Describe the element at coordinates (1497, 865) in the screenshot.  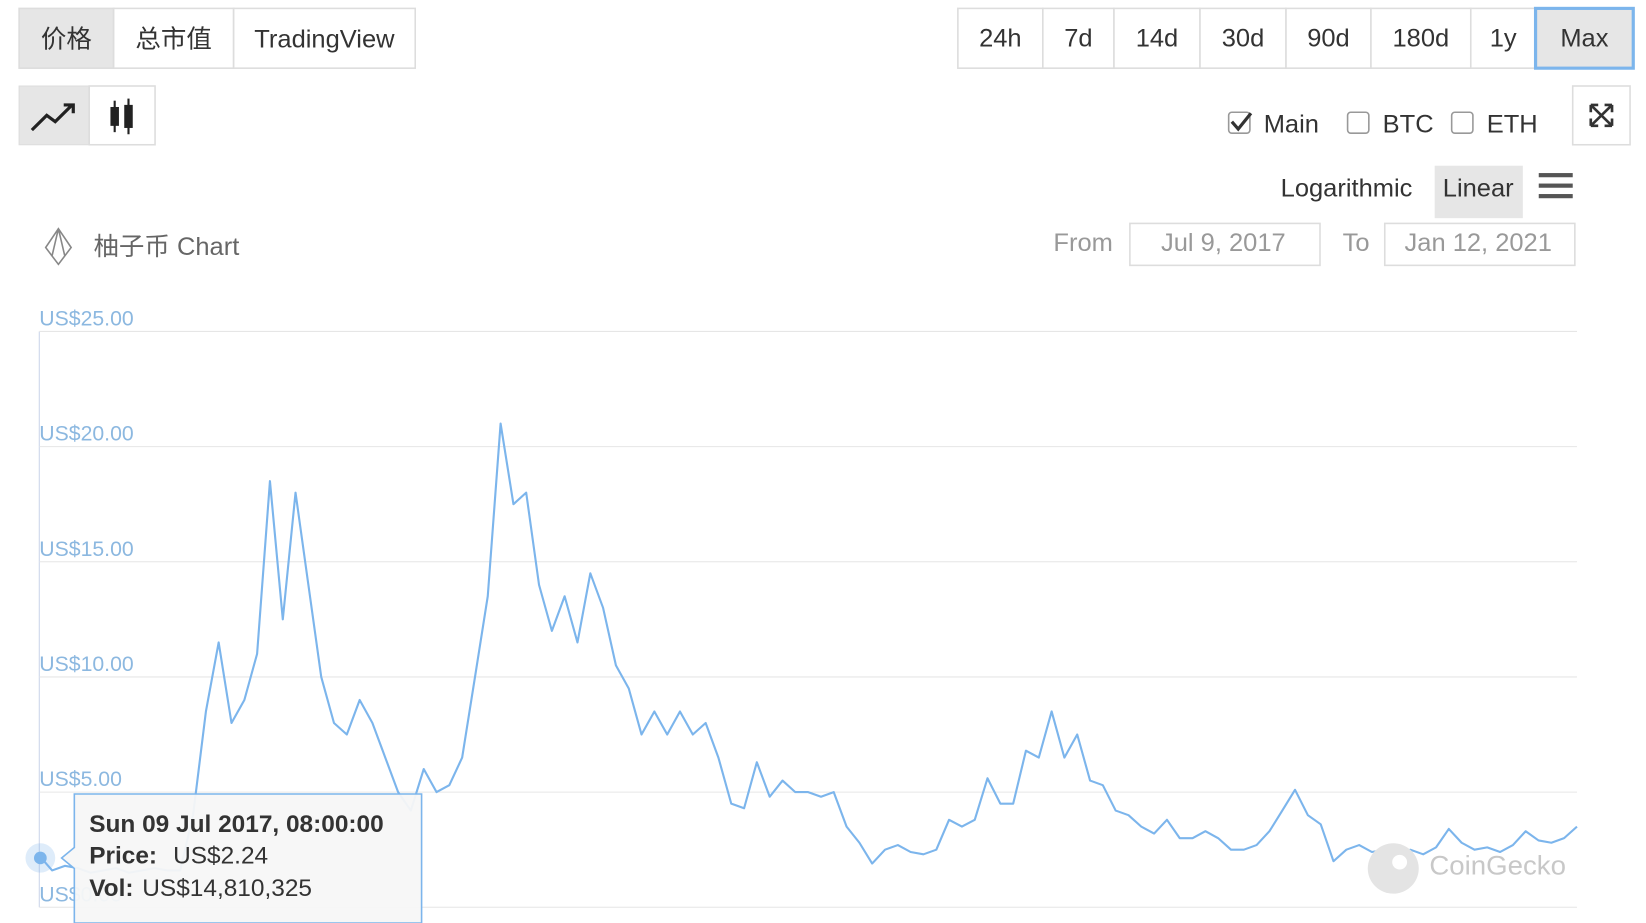
I see `watermark: CoinGecko` at that location.